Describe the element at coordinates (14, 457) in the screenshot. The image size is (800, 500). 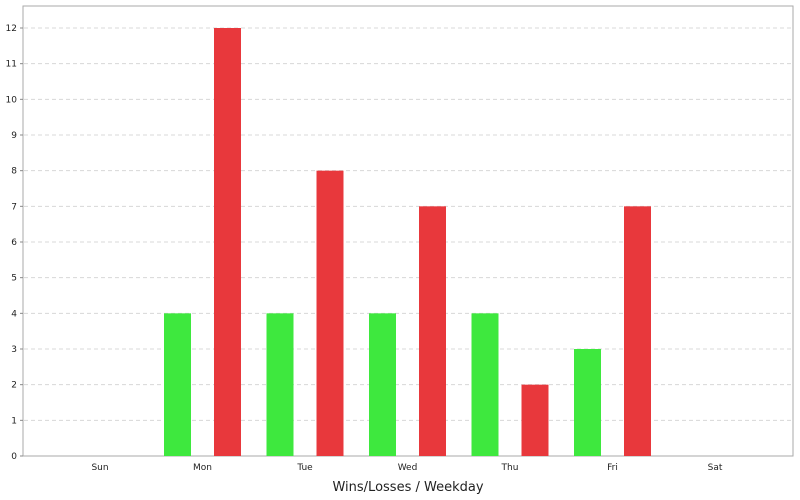
I see `y-tick-label: 0` at that location.